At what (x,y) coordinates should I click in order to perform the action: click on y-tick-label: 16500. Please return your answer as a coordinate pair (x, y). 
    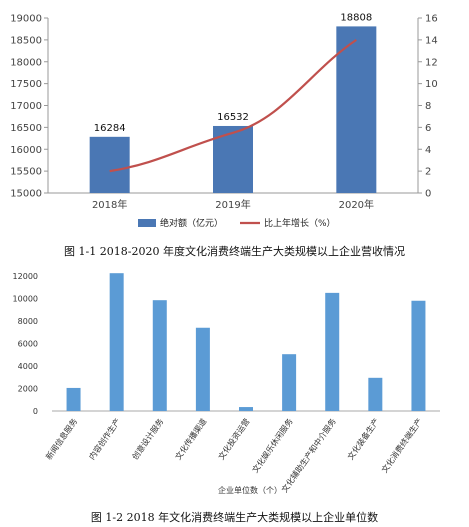
    Looking at the image, I should click on (26, 128).